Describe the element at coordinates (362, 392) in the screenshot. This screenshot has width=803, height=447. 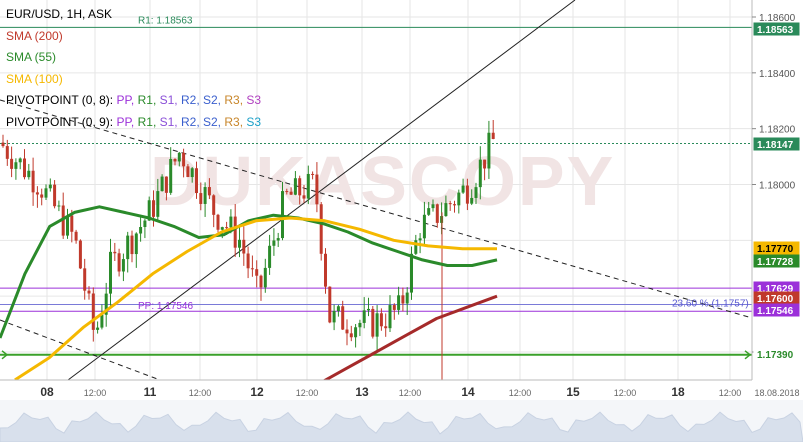
I see `x-day-label: 13` at that location.